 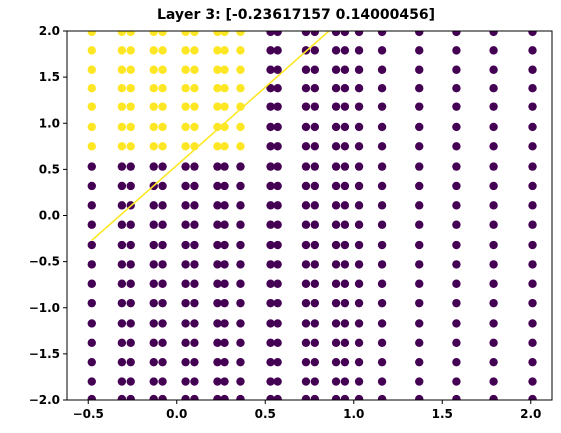 I want to click on y-tick-label: −0.5, so click(x=44, y=262).